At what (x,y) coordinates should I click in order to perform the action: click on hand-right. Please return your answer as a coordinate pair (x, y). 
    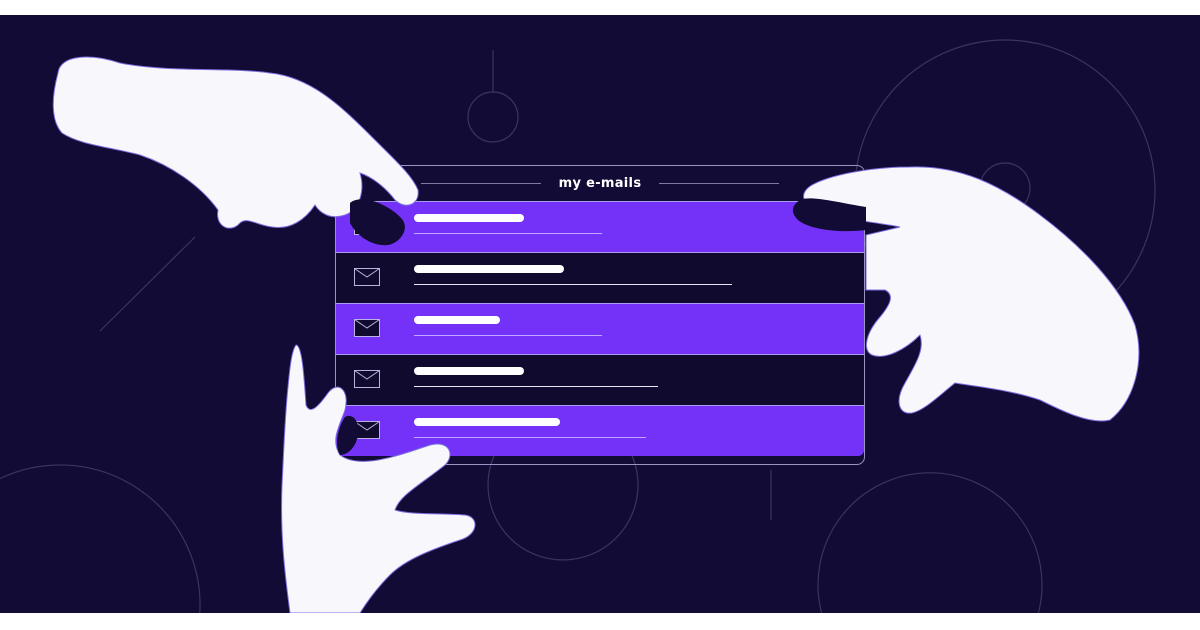
    Looking at the image, I should click on (971, 294).